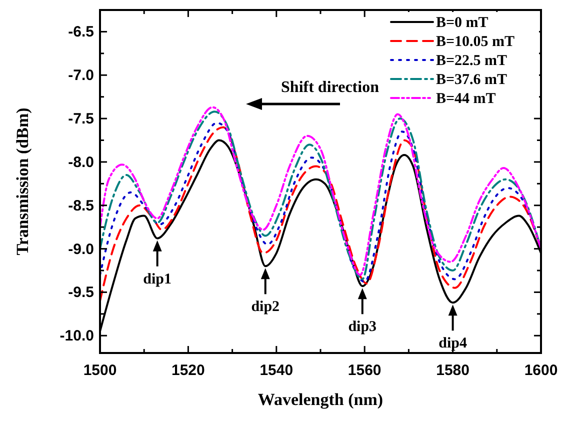 This screenshot has width=563, height=426. Describe the element at coordinates (277, 370) in the screenshot. I see `x-tick-label: 1540` at that location.